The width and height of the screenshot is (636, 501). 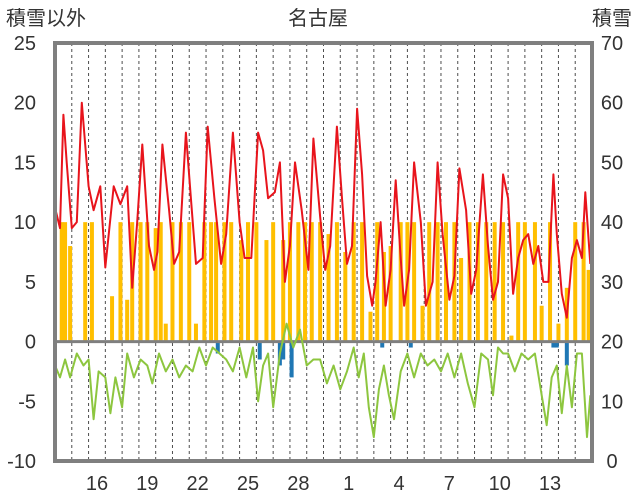 I want to click on right-tick-label: 40, so click(x=612, y=223).